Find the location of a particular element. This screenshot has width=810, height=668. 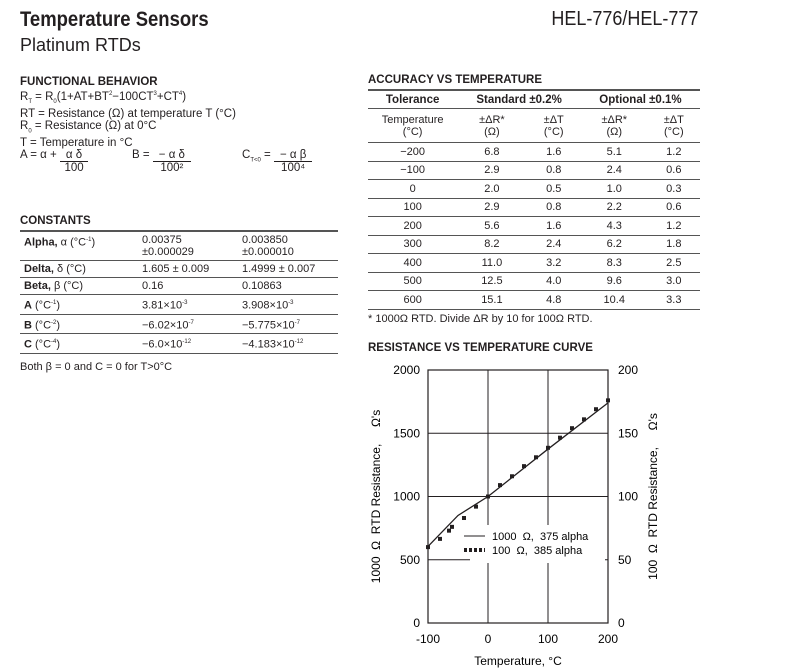

constants-row: C (°C-4) −6.0×10-12 −4.183×10⁻¹² is located at coordinates (179, 343).